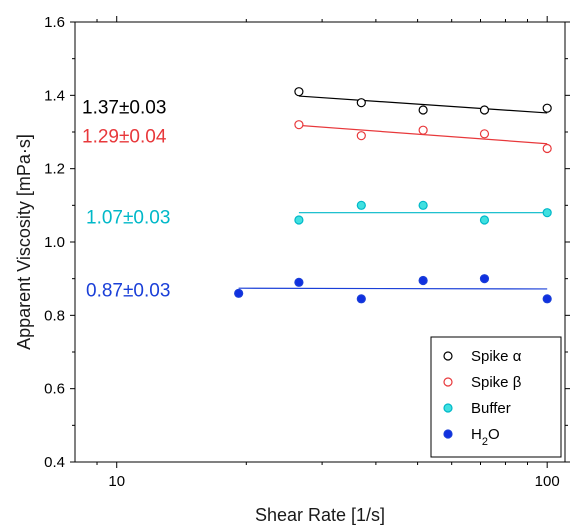  I want to click on x-tick-label: 10, so click(116, 481).